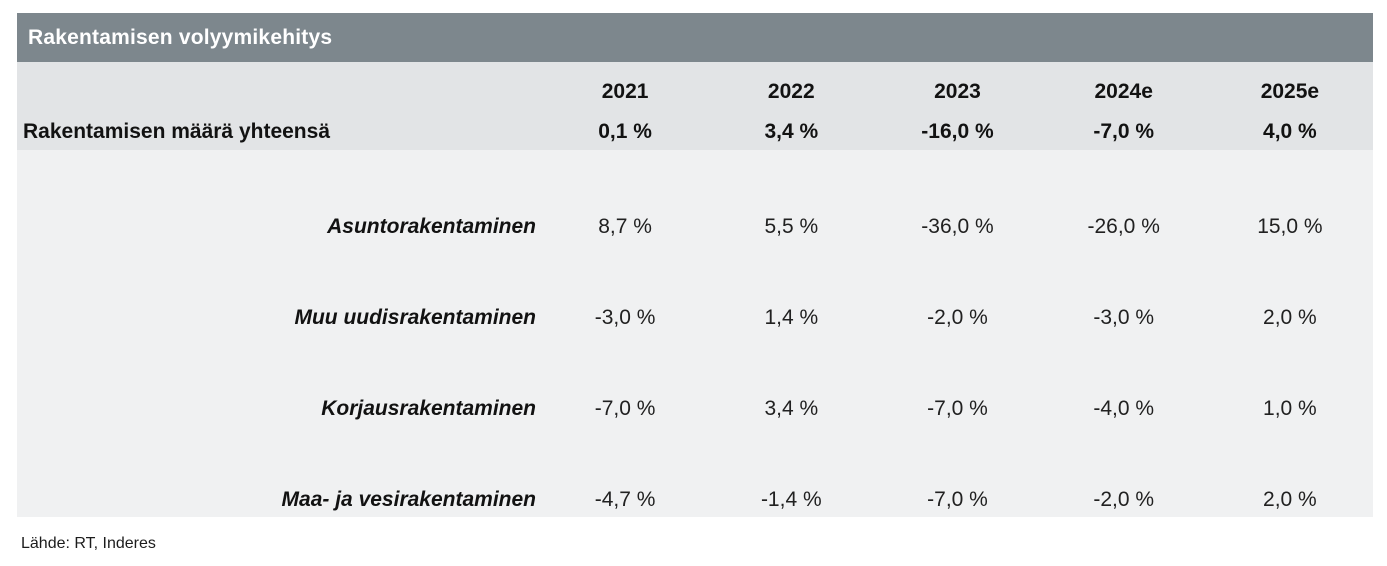 The image size is (1387, 566). I want to click on value-cell: 5,5 %, so click(791, 226).